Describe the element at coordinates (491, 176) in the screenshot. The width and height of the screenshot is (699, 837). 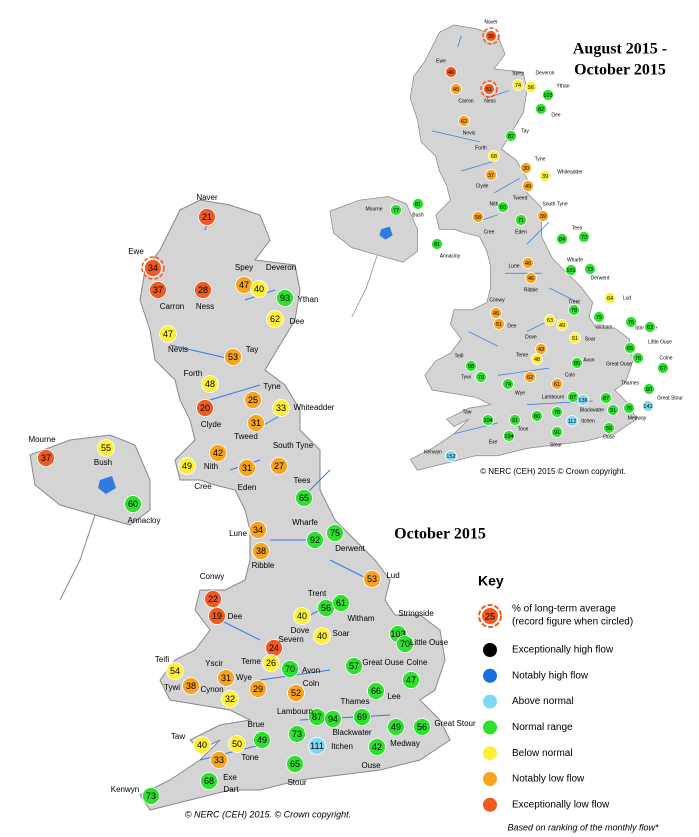
I see `station-value: 37` at that location.